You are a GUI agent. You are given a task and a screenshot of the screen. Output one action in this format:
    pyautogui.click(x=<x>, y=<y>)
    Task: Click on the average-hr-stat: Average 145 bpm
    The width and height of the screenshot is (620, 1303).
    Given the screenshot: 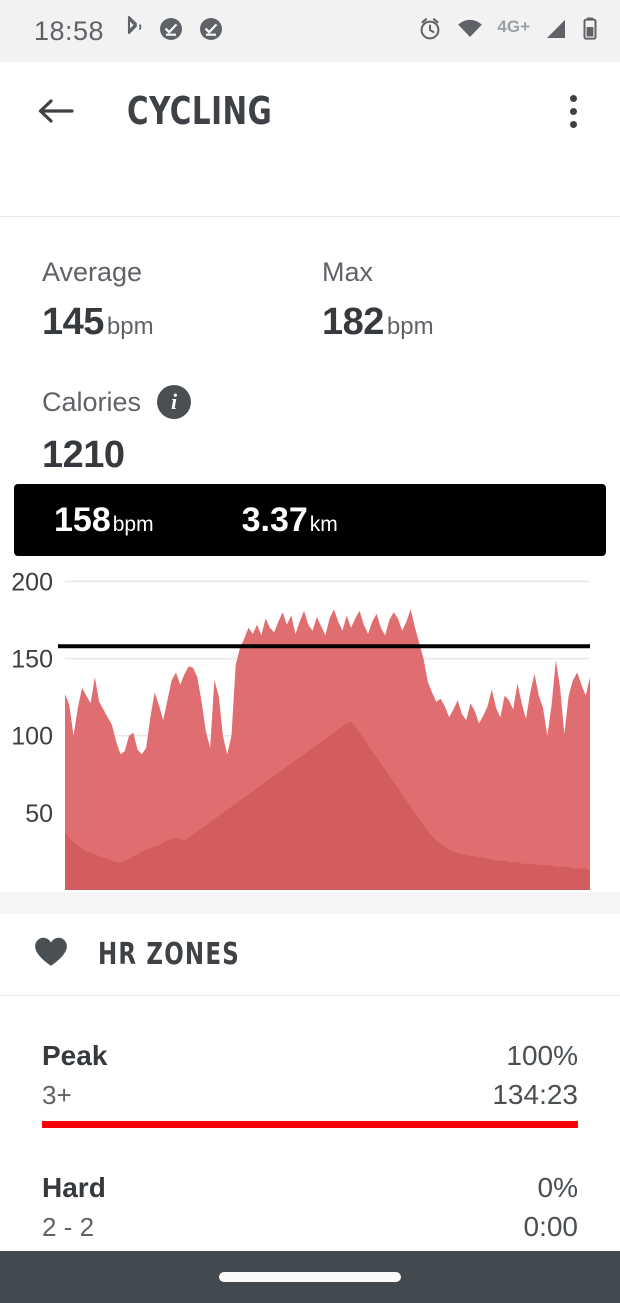 What is the action you would take?
    pyautogui.click(x=182, y=299)
    